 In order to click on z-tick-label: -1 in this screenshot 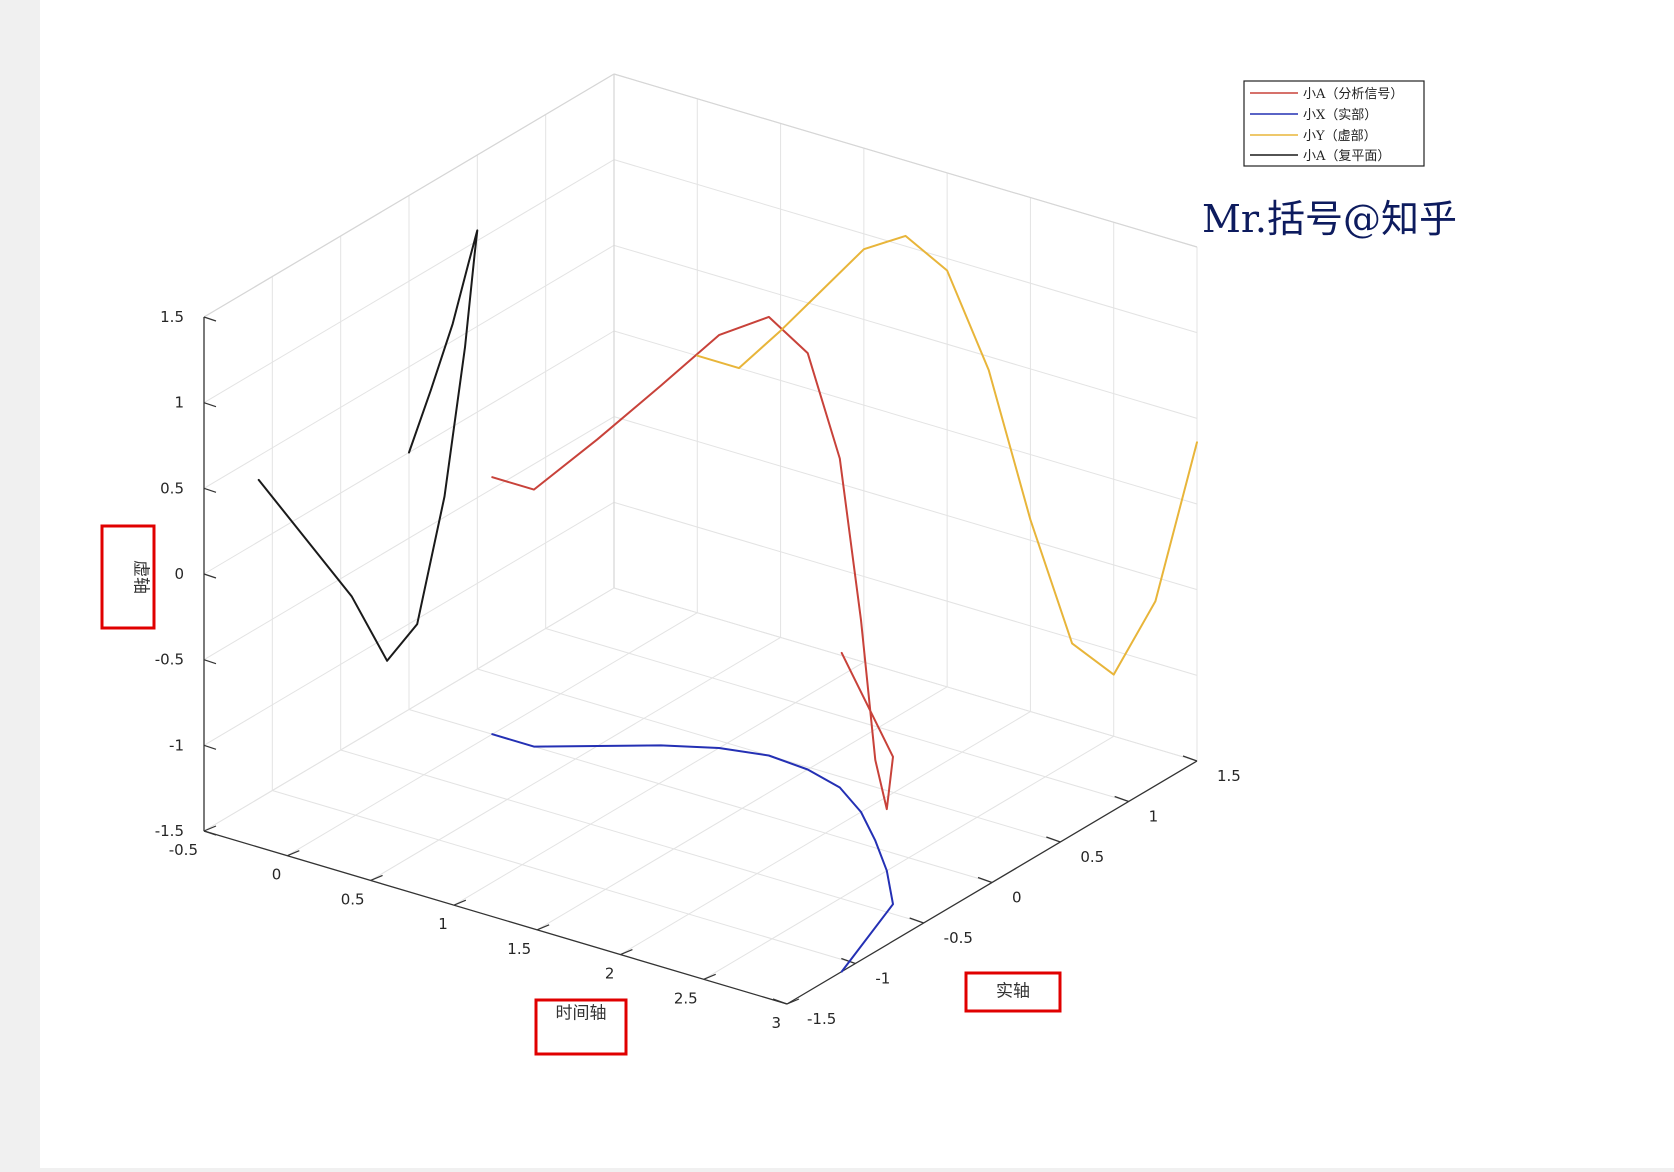, I will do `click(176, 745)`.